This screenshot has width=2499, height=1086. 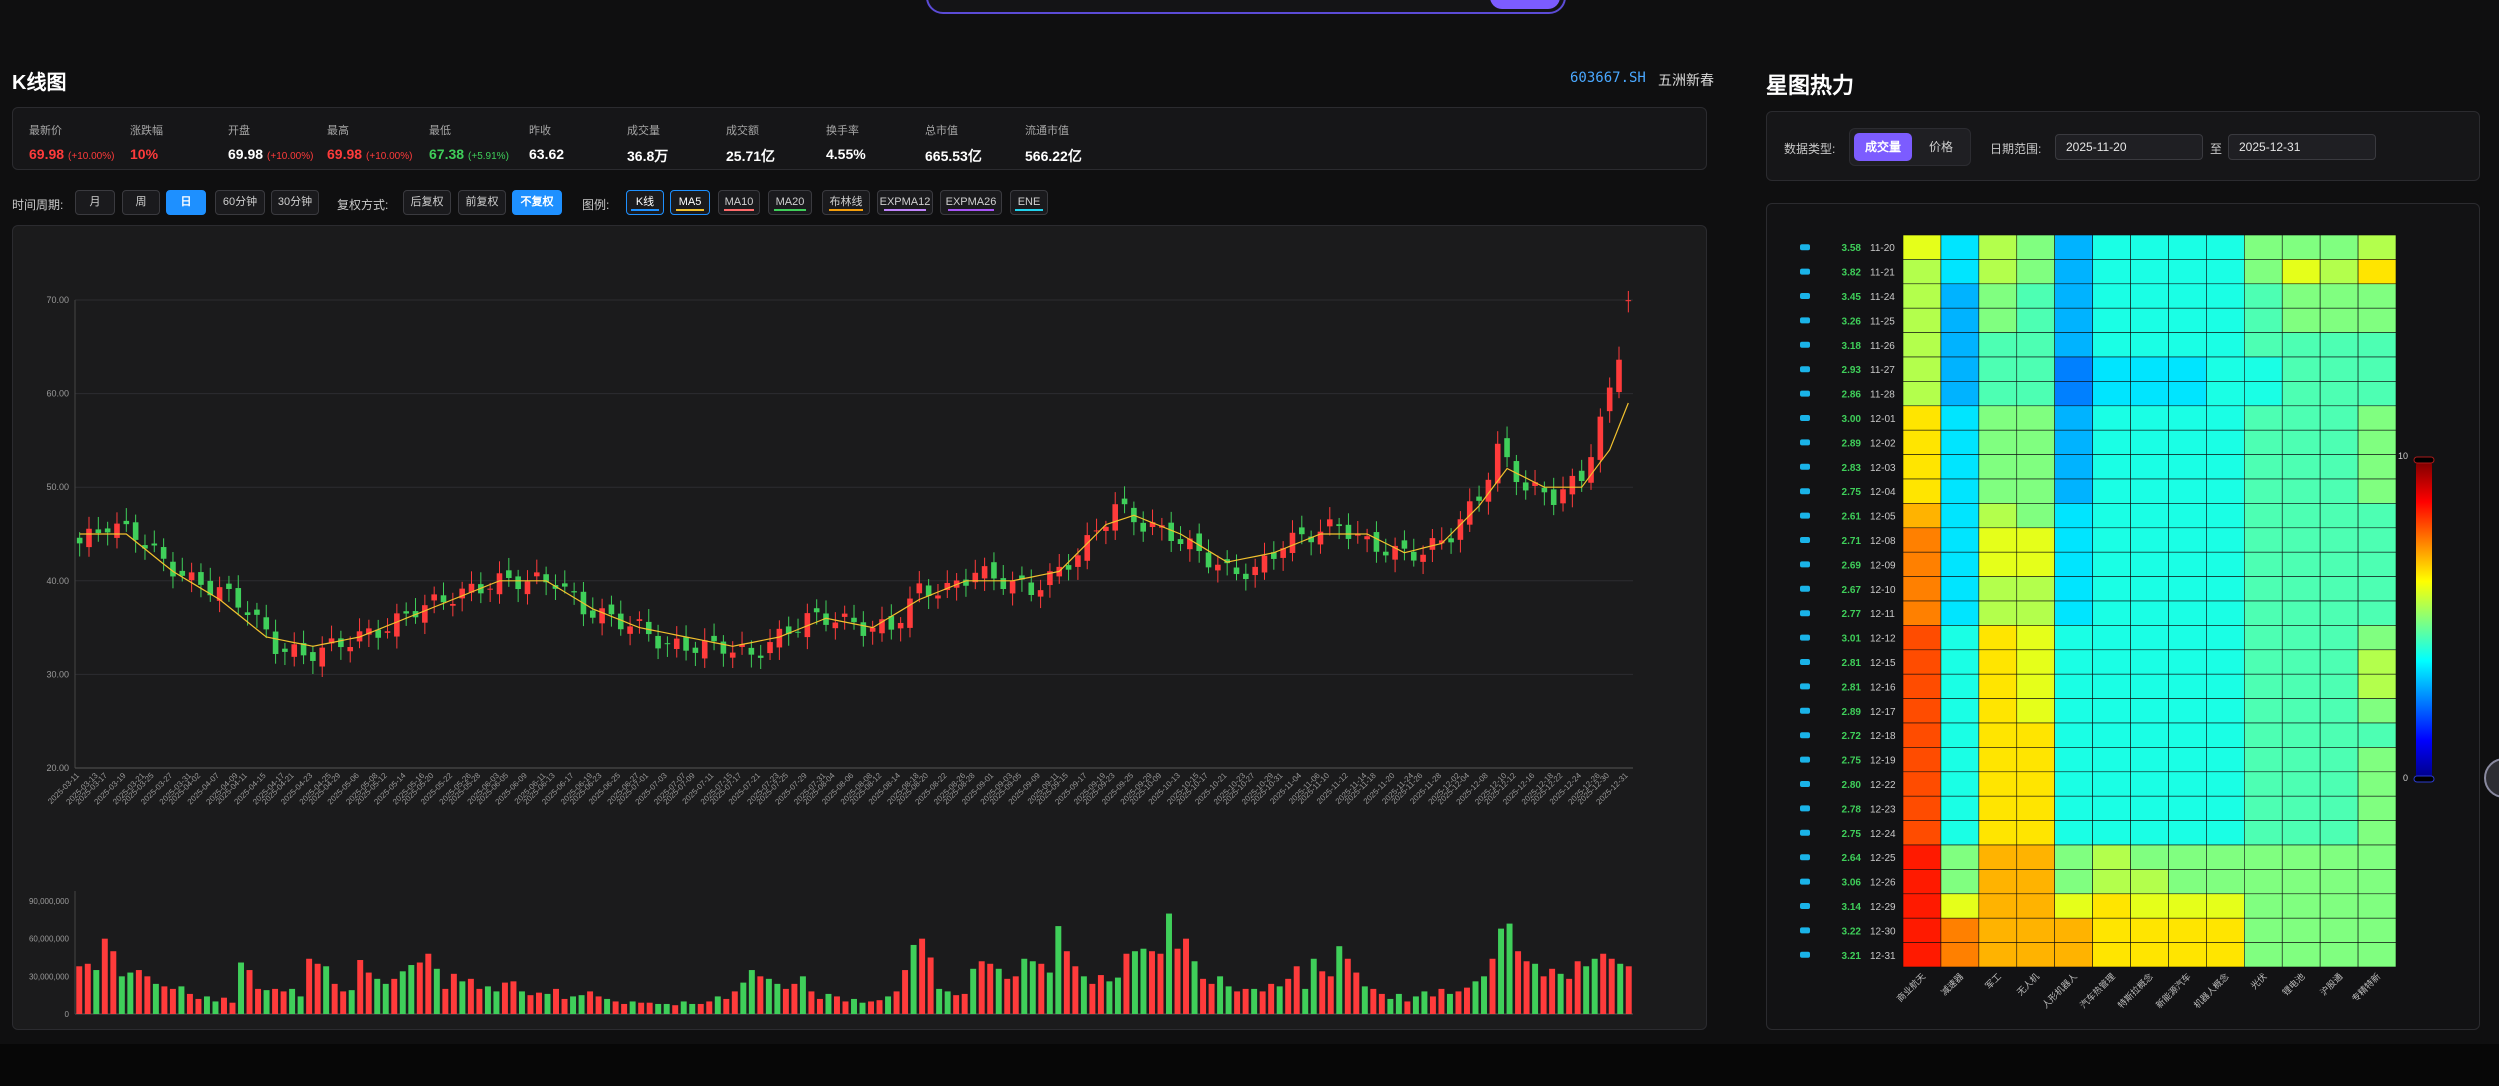 What do you see at coordinates (49, 901) in the screenshot?
I see `volume-tick-label: 90,000,000` at bounding box center [49, 901].